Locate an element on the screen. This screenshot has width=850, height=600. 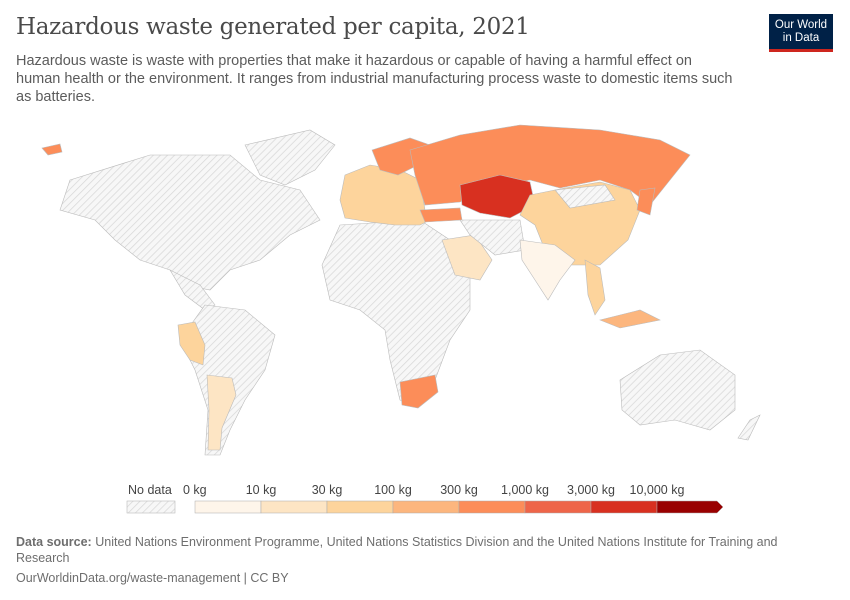
country-iceland is located at coordinates (52, 149).